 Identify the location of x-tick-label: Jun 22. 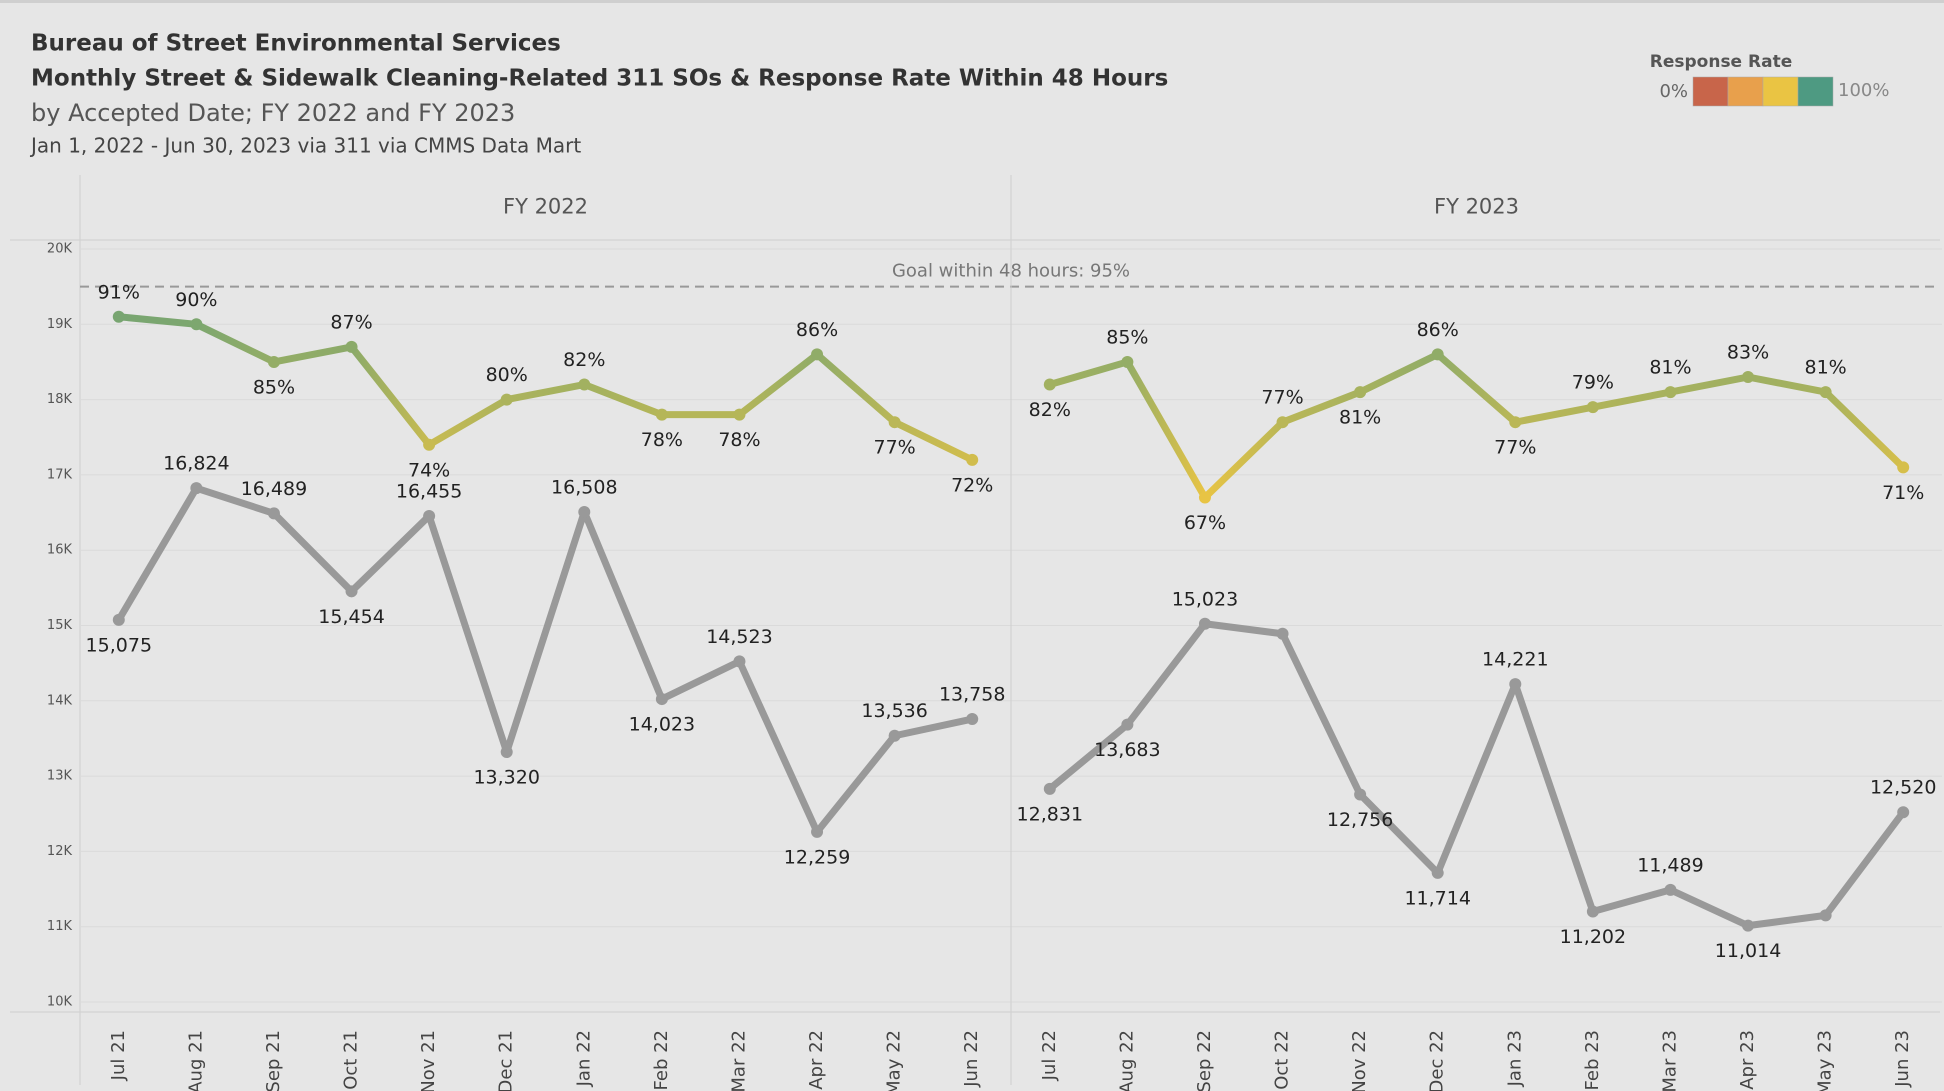
(971, 1059).